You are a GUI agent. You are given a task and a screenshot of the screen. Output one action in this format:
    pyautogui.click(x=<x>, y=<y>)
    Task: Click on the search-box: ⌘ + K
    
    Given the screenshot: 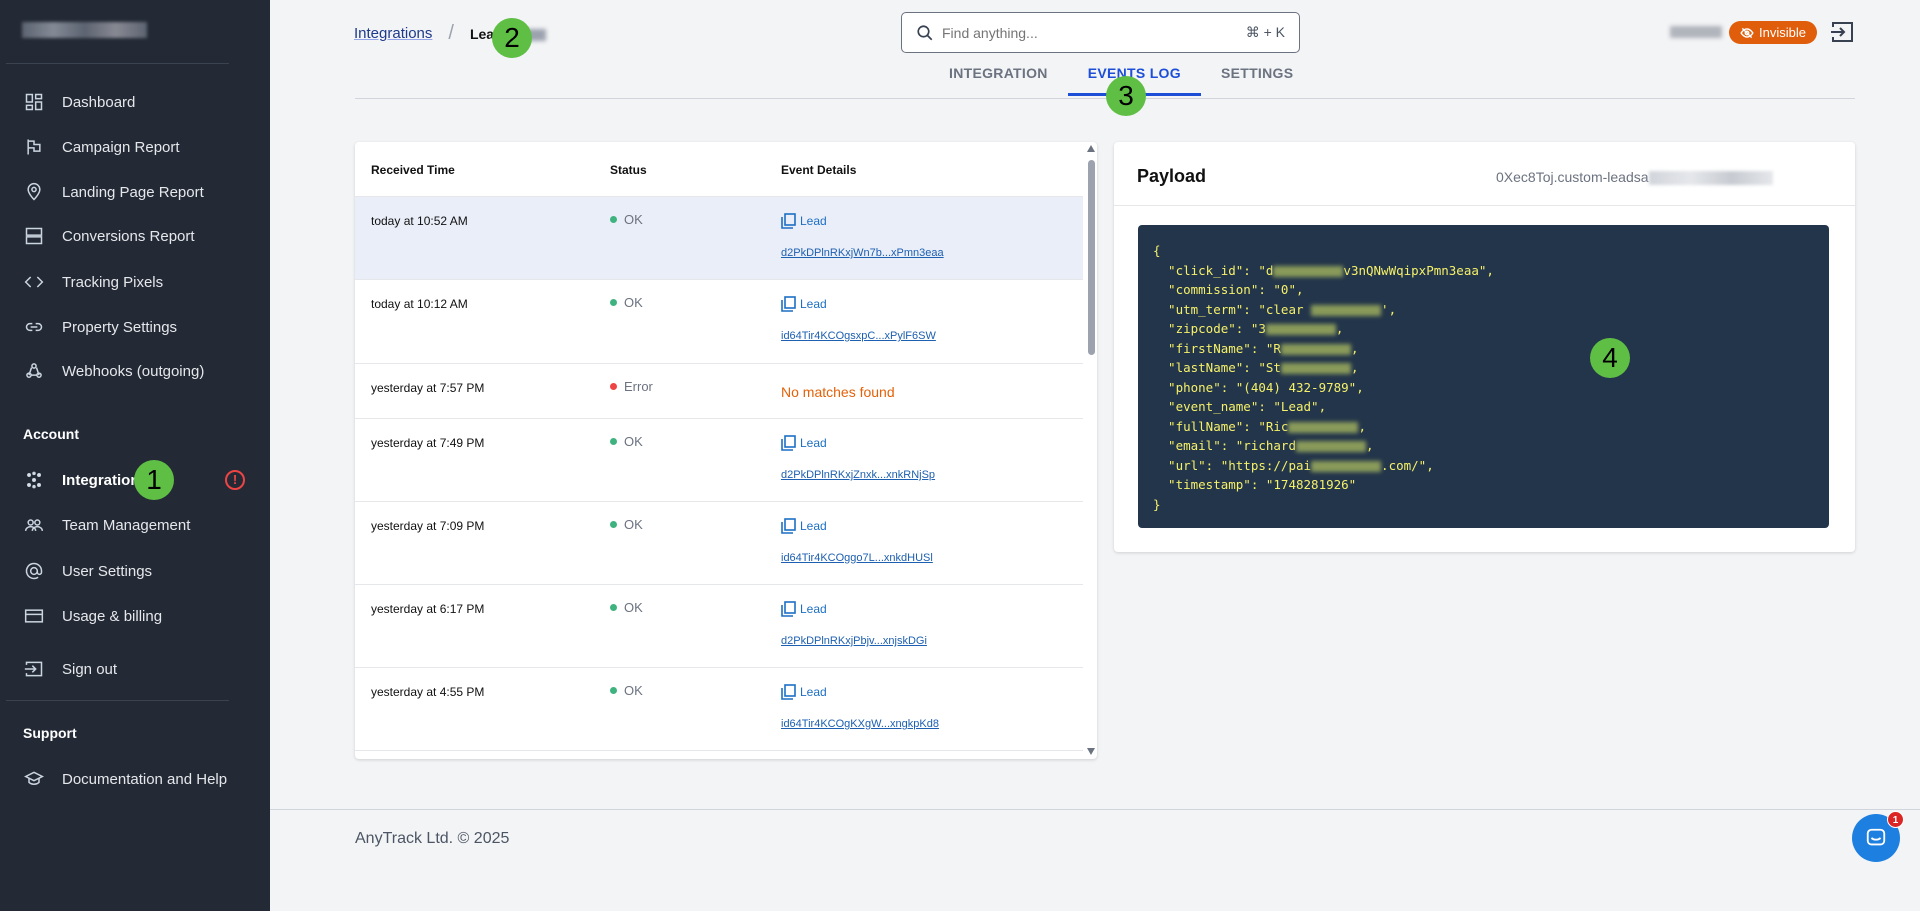 What is the action you would take?
    pyautogui.click(x=1100, y=32)
    